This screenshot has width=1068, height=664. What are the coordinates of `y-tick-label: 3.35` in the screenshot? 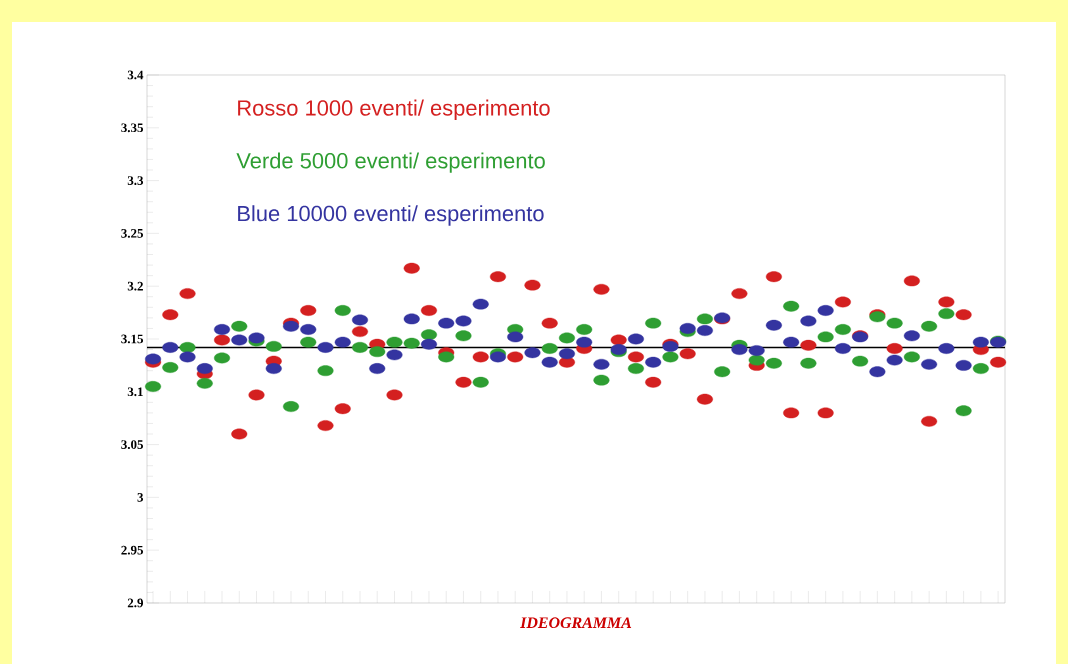 It's located at (132, 128).